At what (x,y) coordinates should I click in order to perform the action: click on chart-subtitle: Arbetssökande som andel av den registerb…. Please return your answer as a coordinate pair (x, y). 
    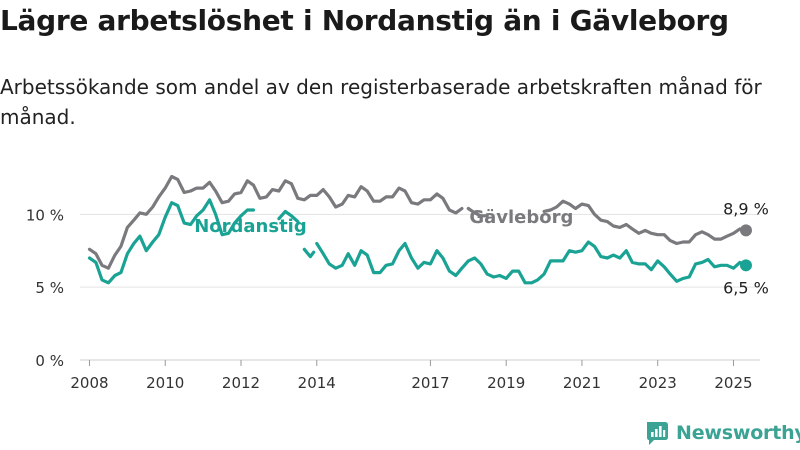
    Looking at the image, I should click on (381, 102).